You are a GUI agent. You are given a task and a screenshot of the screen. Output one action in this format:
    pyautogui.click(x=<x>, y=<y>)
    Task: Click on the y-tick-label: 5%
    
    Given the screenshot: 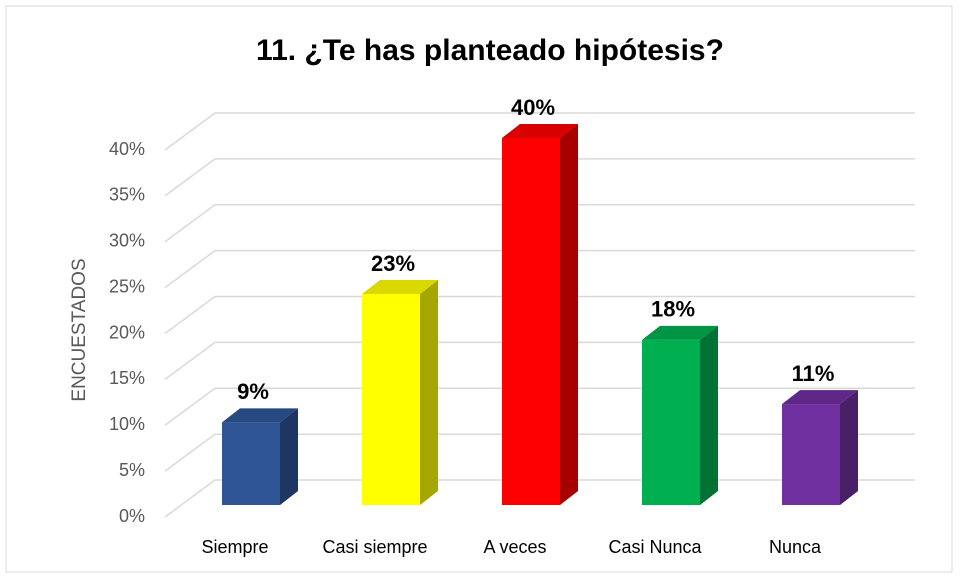 What is the action you would take?
    pyautogui.click(x=132, y=470)
    